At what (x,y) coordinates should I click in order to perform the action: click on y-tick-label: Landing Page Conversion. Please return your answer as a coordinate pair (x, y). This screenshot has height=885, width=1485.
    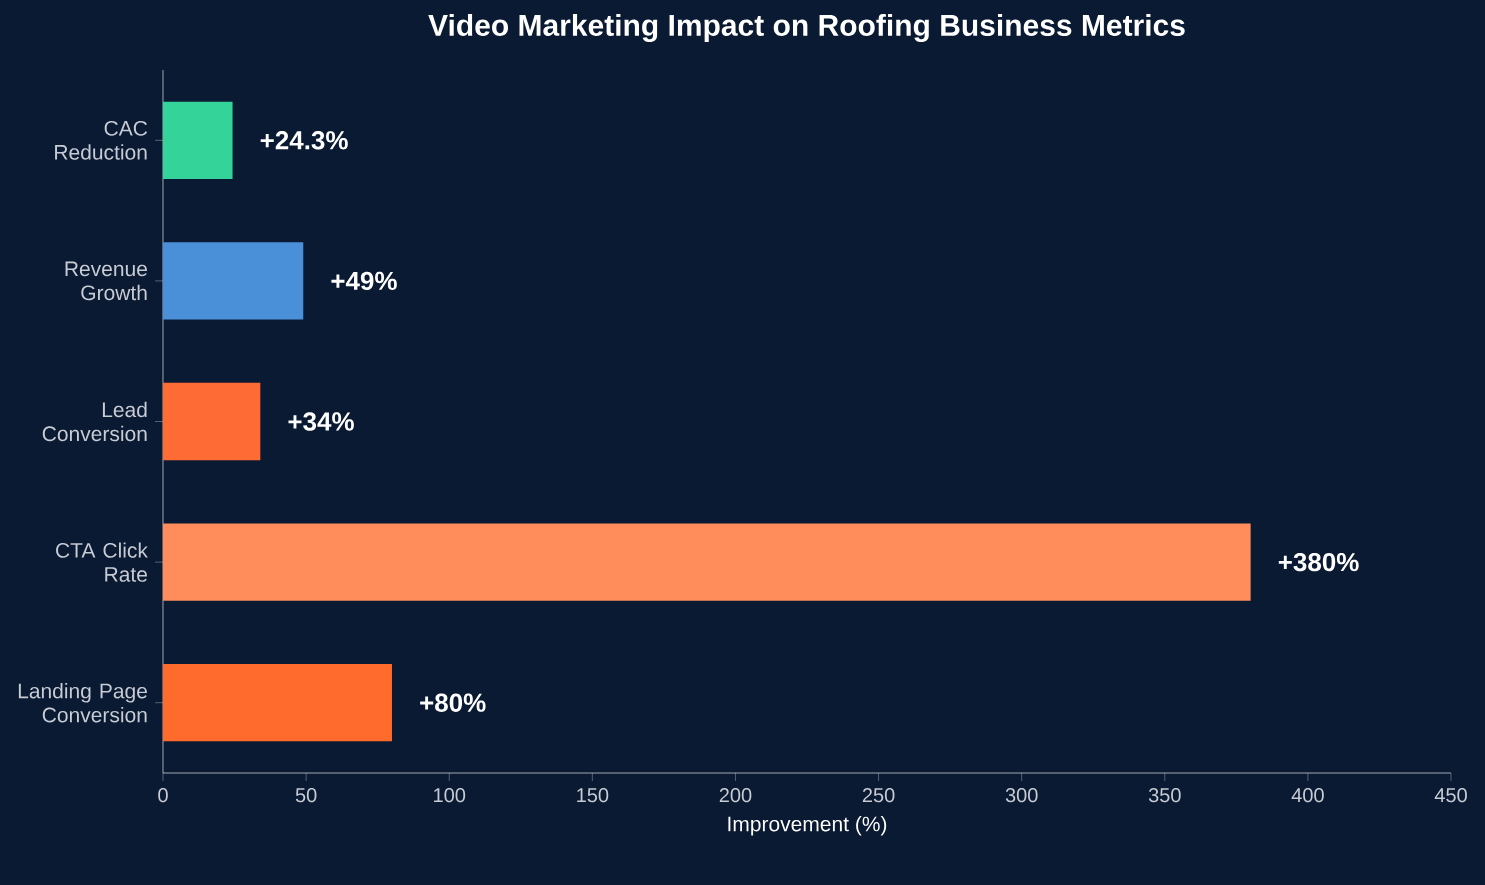
    Looking at the image, I should click on (82, 703).